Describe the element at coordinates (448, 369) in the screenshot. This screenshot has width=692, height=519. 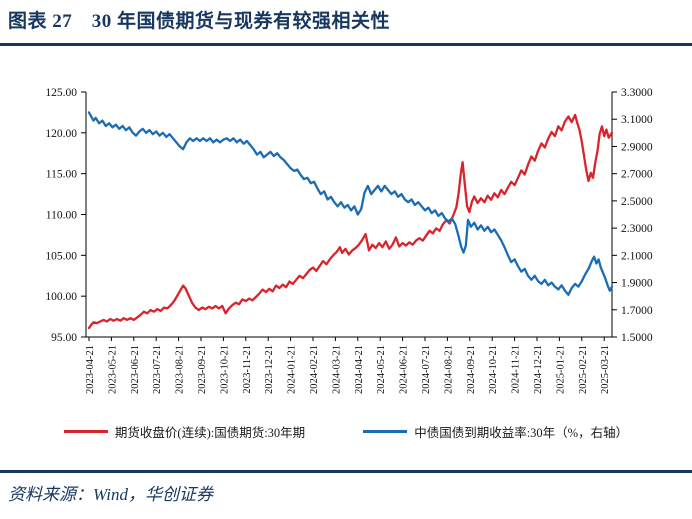
I see `x-axis-tick-label: 2024-08-21` at that location.